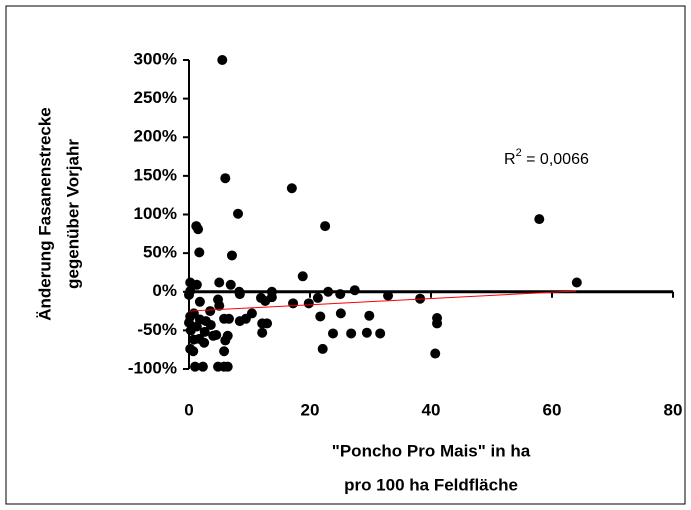 The image size is (691, 510). What do you see at coordinates (552, 409) in the screenshot?
I see `x-tick-label: 60` at bounding box center [552, 409].